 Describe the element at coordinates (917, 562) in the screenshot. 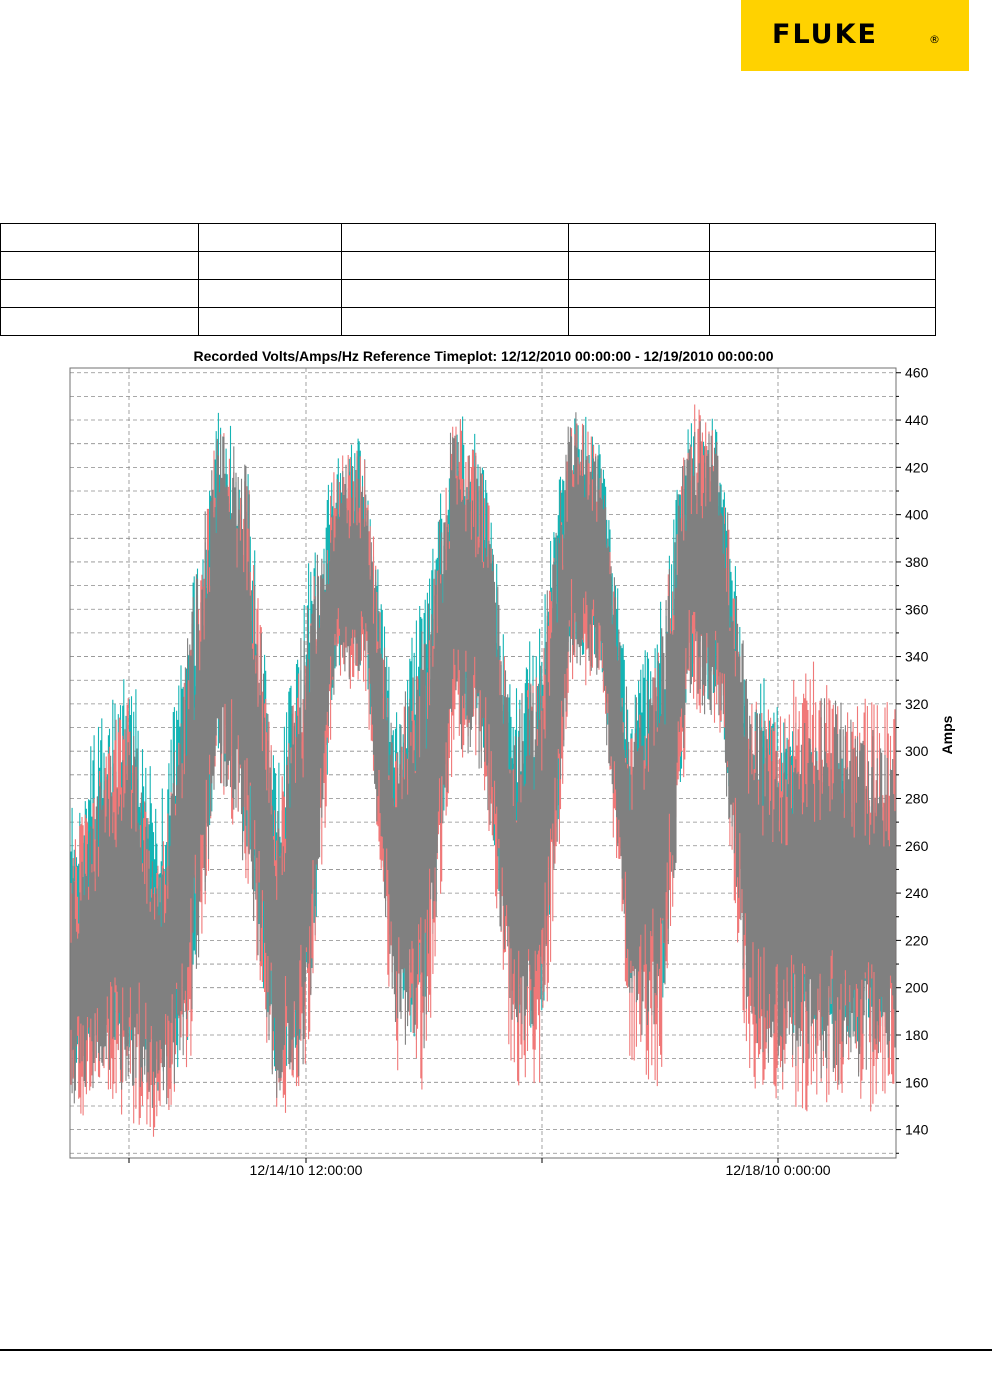

I see `y-tick-label: 380` at that location.